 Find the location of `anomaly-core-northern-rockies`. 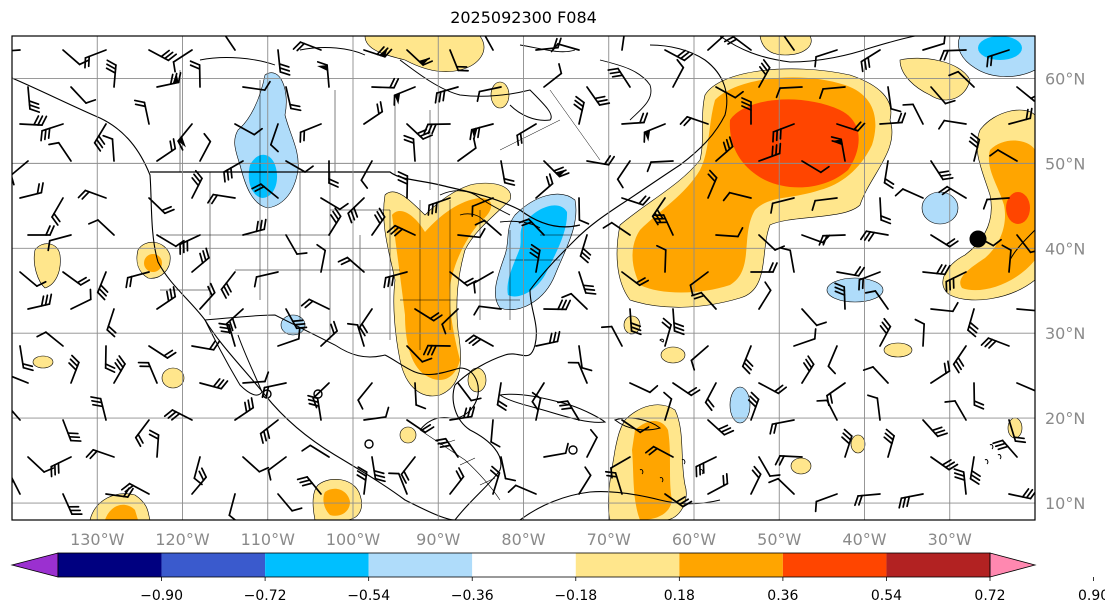

anomaly-core-northern-rockies is located at coordinates (263, 176).